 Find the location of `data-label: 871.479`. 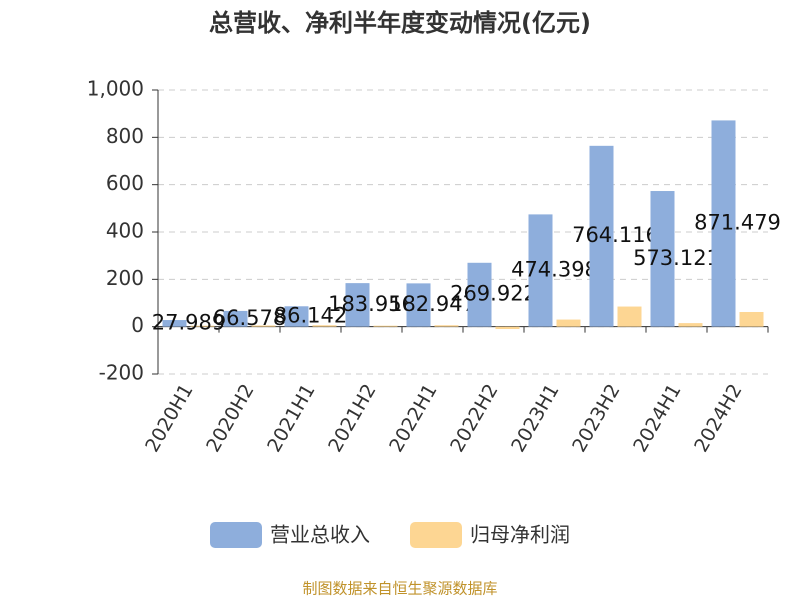

data-label: 871.479 is located at coordinates (737, 223).